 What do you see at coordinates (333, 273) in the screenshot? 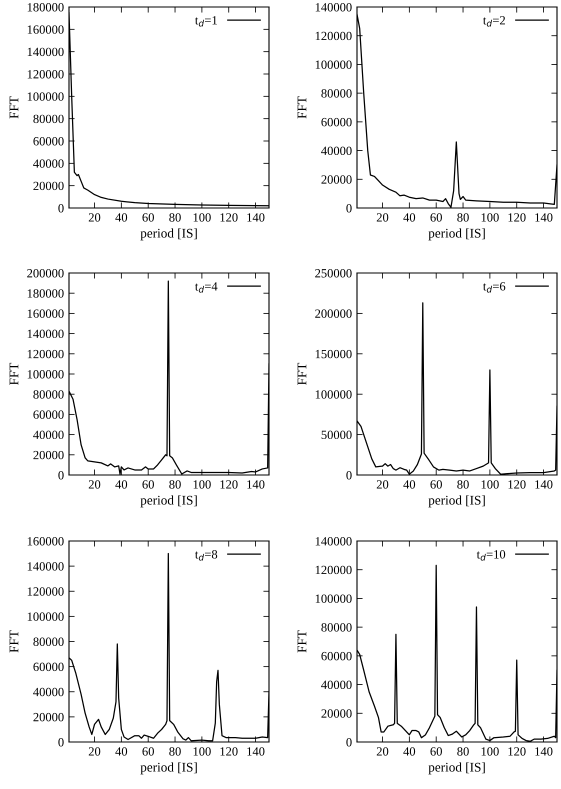
I see `y-tick-label: 250000` at bounding box center [333, 273].